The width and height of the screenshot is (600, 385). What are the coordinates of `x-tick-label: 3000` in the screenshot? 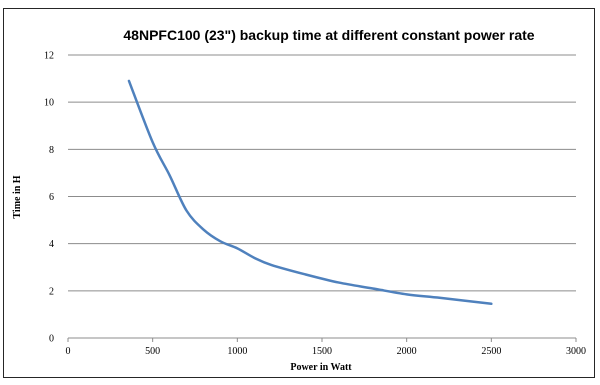 It's located at (576, 351).